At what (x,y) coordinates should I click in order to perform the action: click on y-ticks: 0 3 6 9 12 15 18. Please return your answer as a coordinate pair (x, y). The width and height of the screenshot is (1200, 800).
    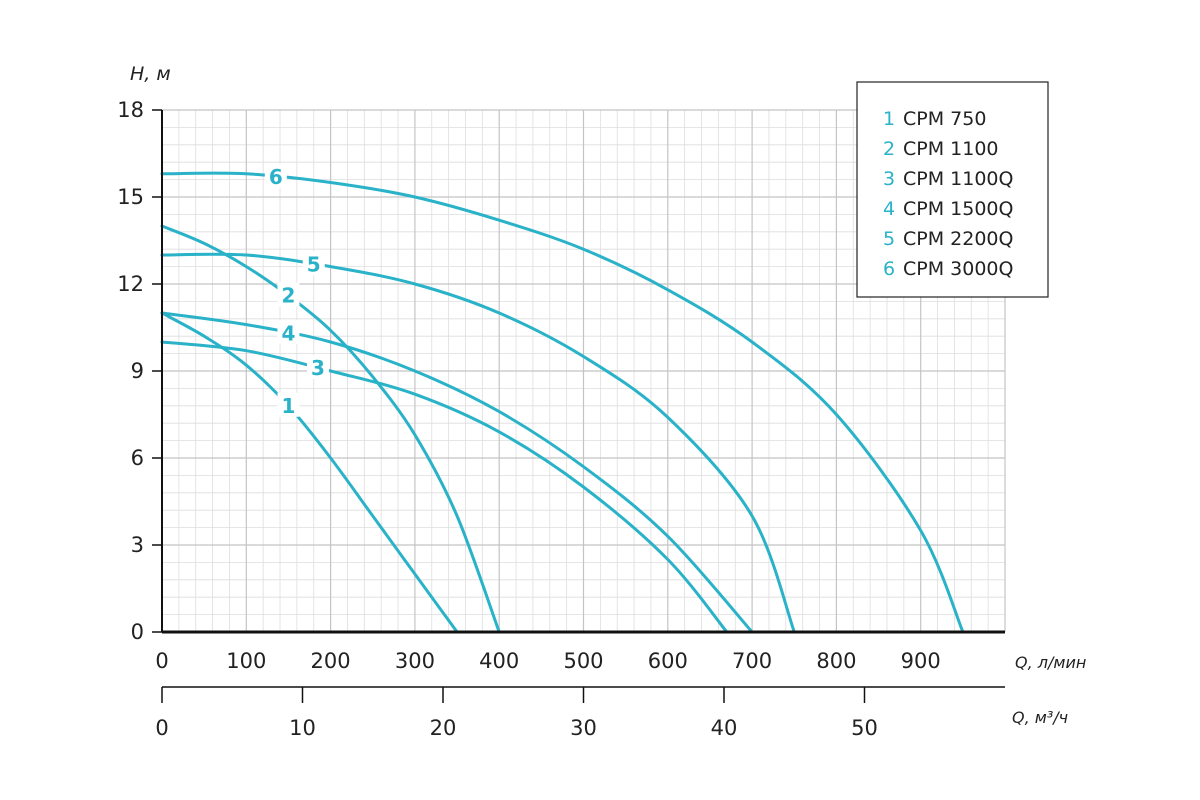
    Looking at the image, I should click on (139, 371).